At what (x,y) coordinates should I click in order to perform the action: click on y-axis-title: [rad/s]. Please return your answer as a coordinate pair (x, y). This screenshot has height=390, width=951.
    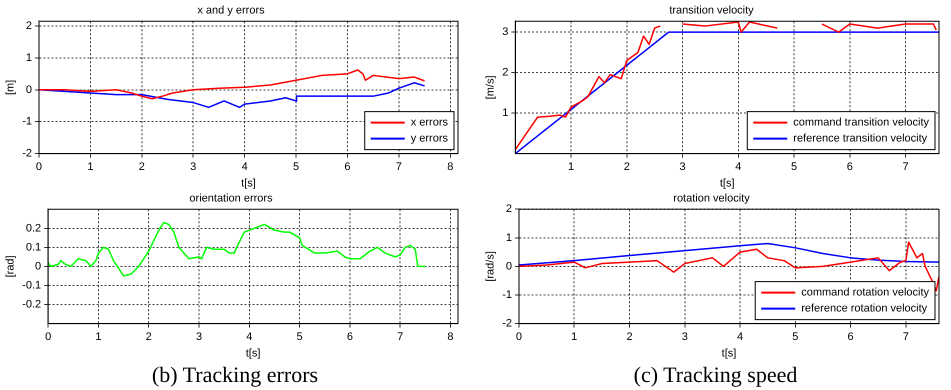
    Looking at the image, I should click on (490, 266).